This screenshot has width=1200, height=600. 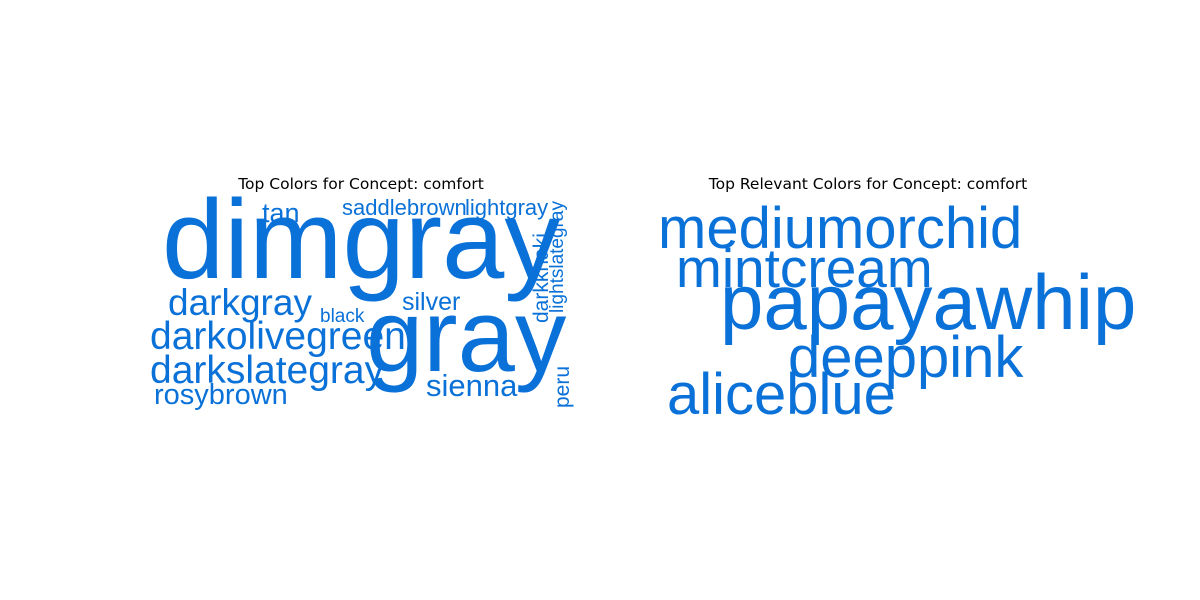 What do you see at coordinates (361, 184) in the screenshot?
I see `chart-title-left: Top Colors for Concept: comfort` at bounding box center [361, 184].